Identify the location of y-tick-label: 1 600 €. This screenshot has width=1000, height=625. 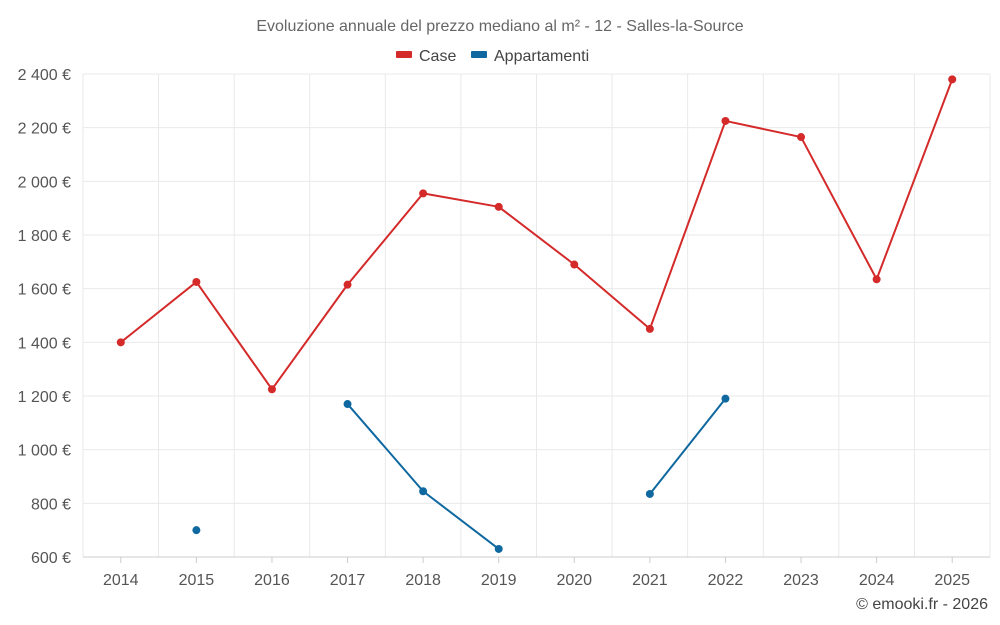
(44, 290).